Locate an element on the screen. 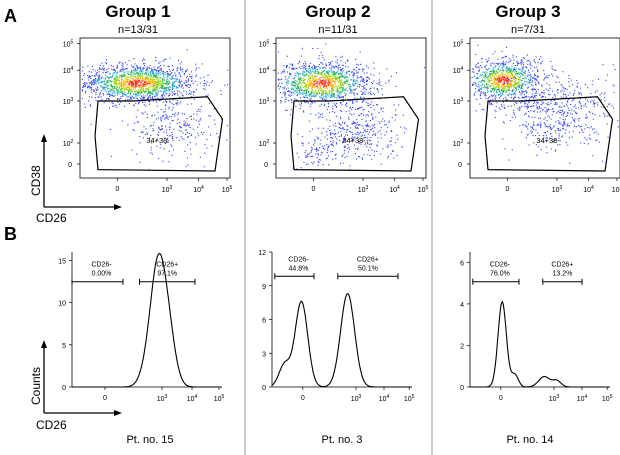 The height and width of the screenshot is (455, 620). group-2-title: Group 2 is located at coordinates (337, 11).